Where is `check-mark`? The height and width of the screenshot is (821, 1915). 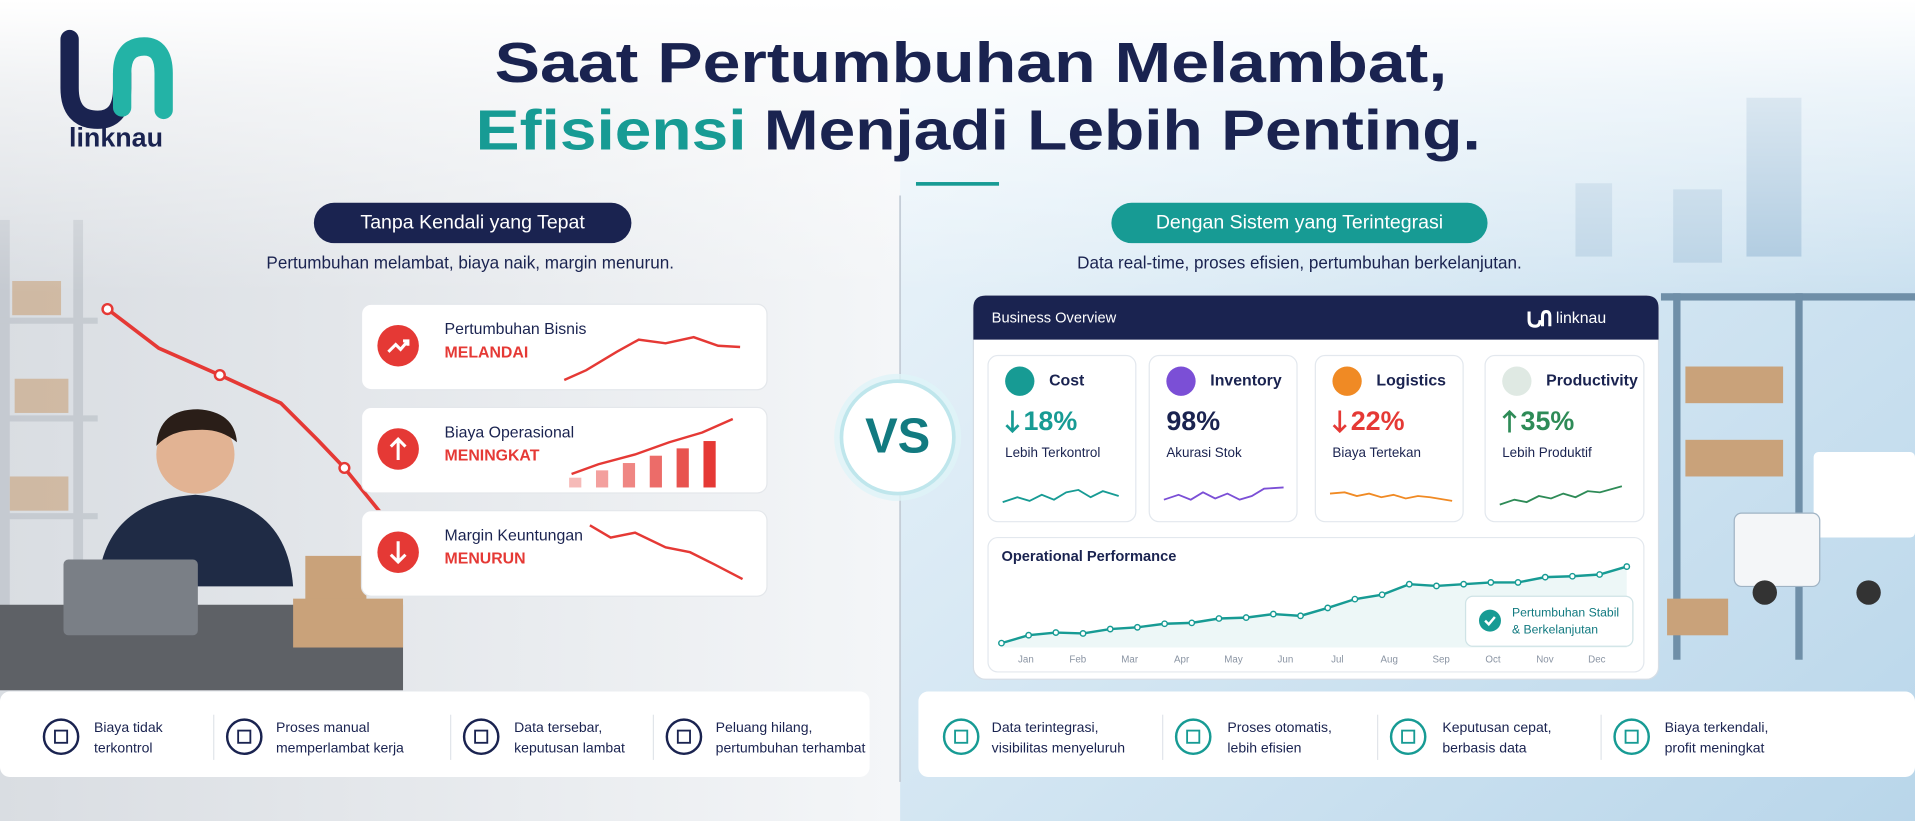 check-mark is located at coordinates (1490, 621).